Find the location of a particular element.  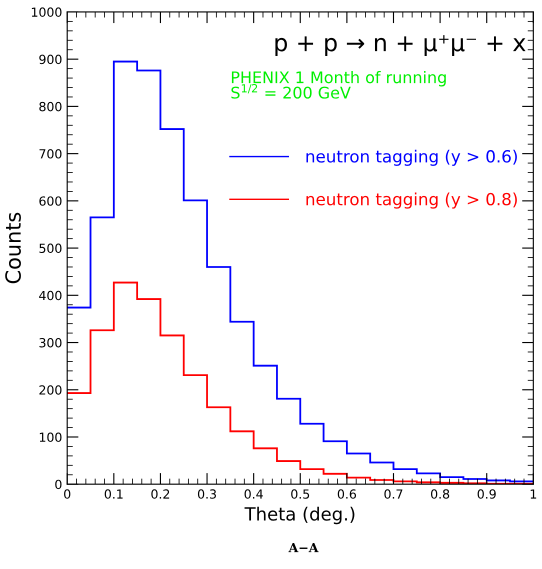

y-tick-label: 200 is located at coordinates (50, 390).